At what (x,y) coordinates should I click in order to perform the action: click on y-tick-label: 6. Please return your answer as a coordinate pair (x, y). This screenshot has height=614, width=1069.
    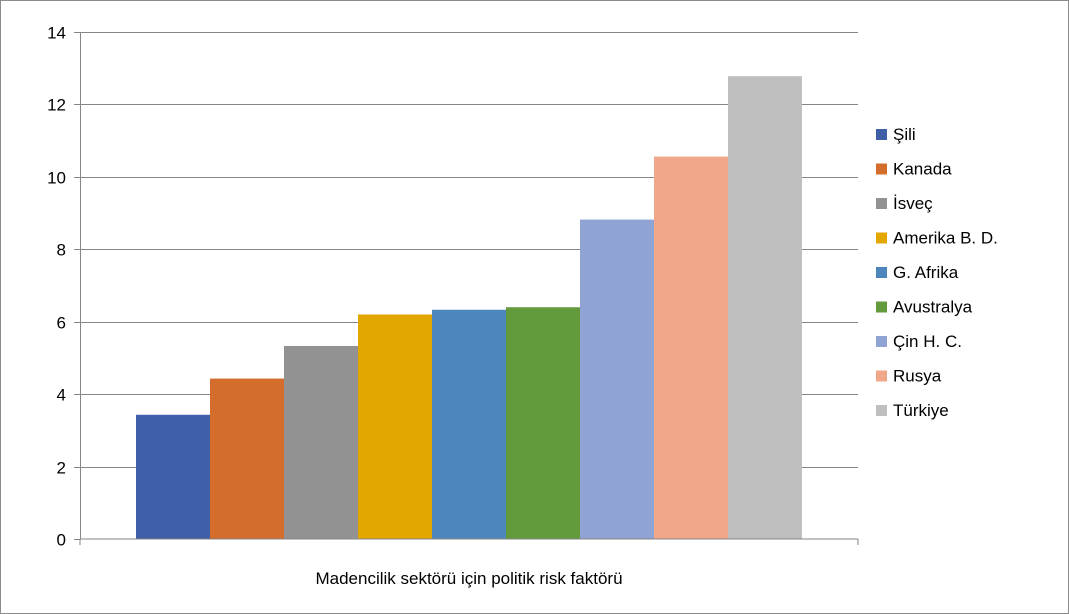
    Looking at the image, I should click on (61, 323).